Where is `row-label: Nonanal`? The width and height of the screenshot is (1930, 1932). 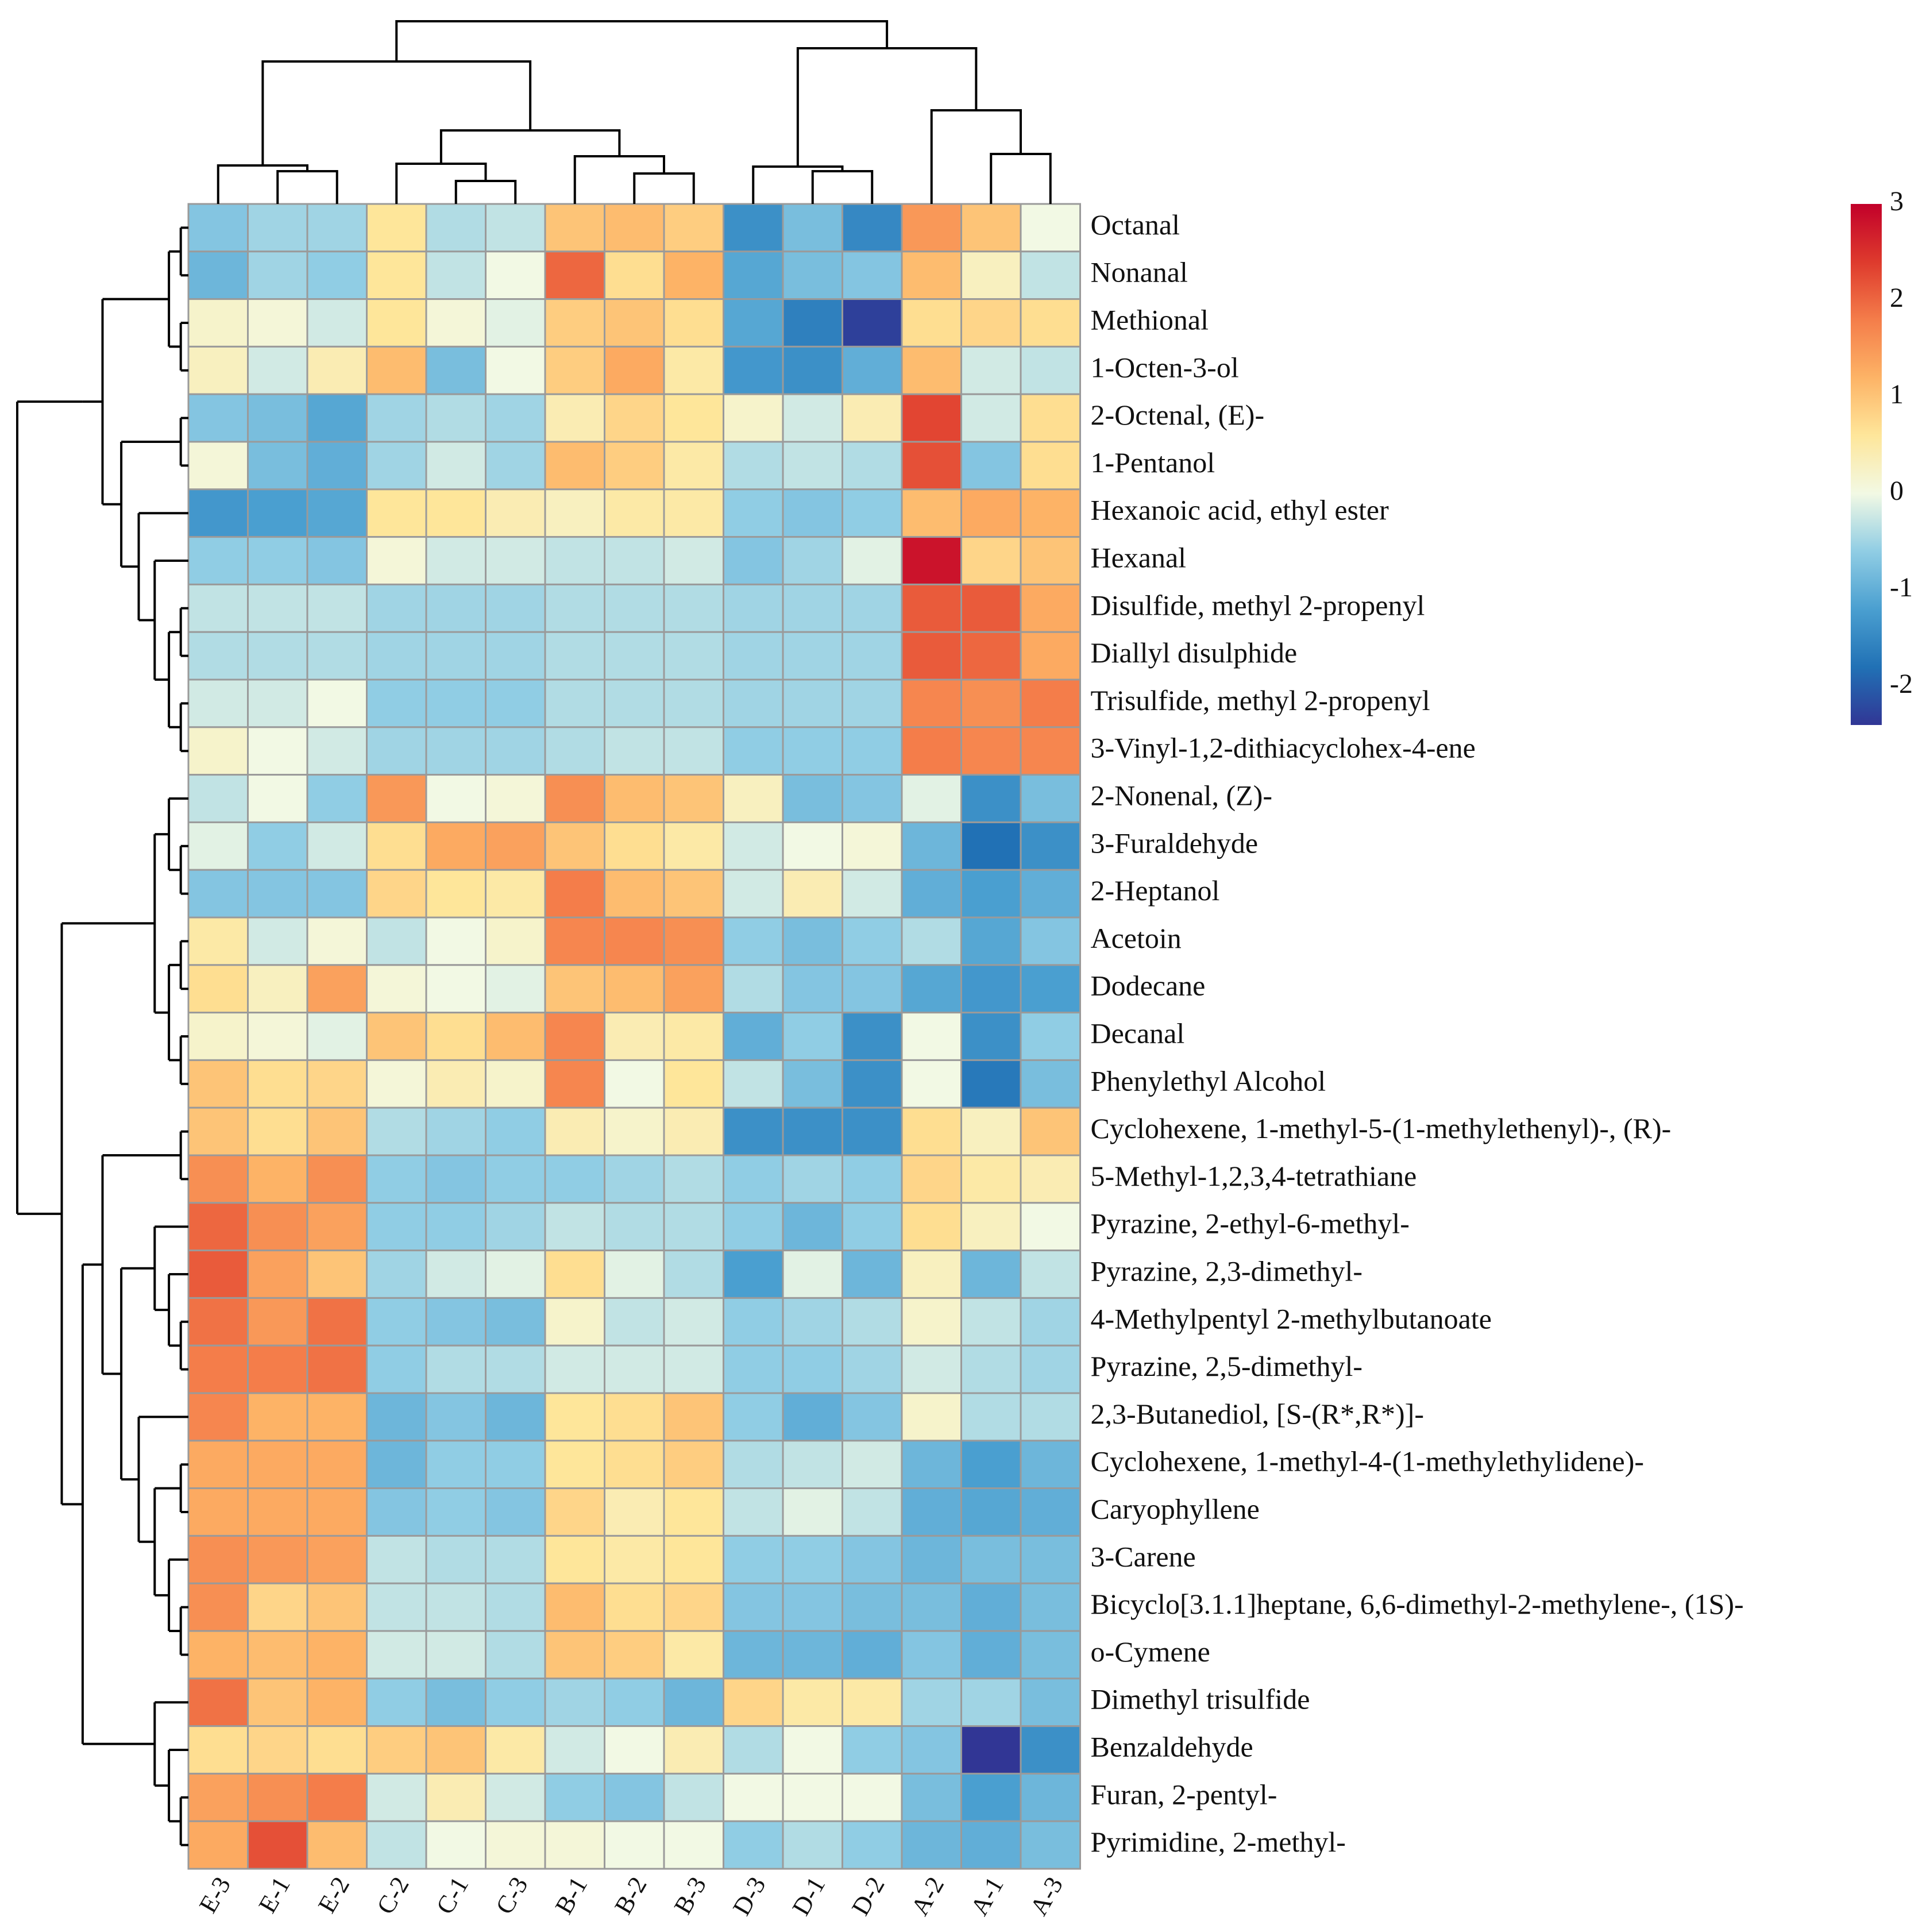 row-label: Nonanal is located at coordinates (1139, 272).